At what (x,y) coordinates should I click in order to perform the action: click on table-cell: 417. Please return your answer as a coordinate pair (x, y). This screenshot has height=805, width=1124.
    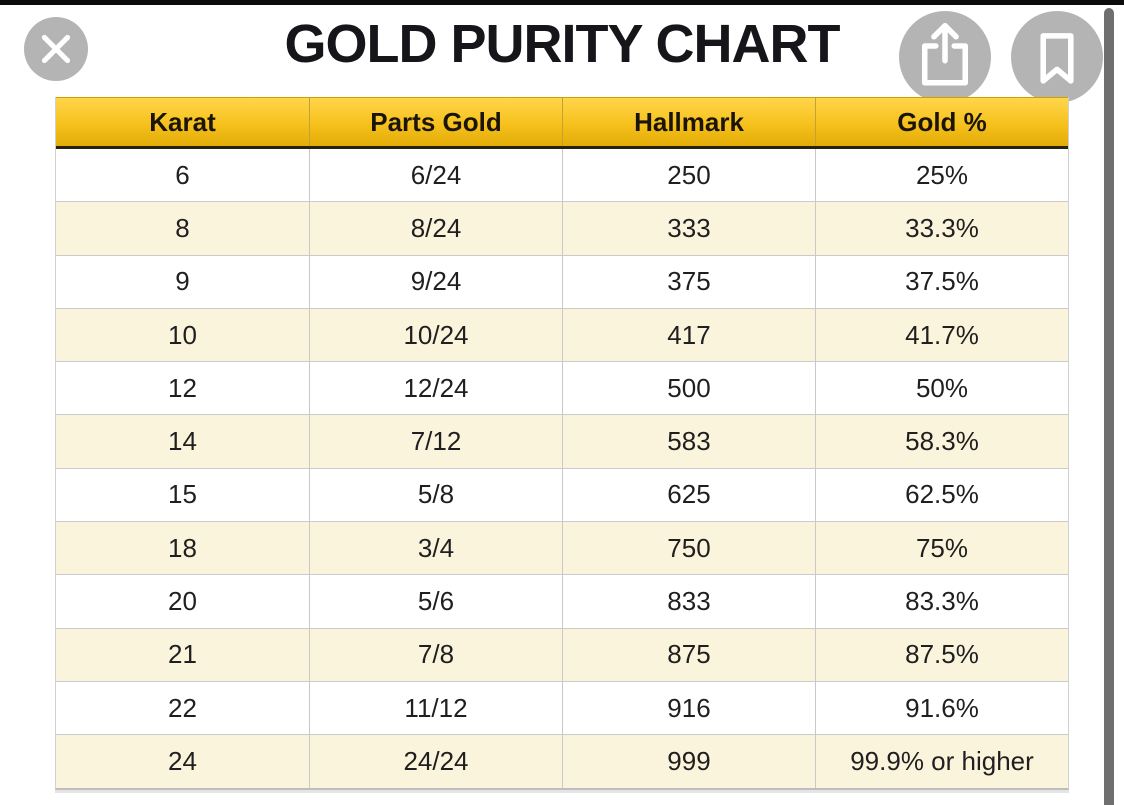
    Looking at the image, I should click on (688, 335).